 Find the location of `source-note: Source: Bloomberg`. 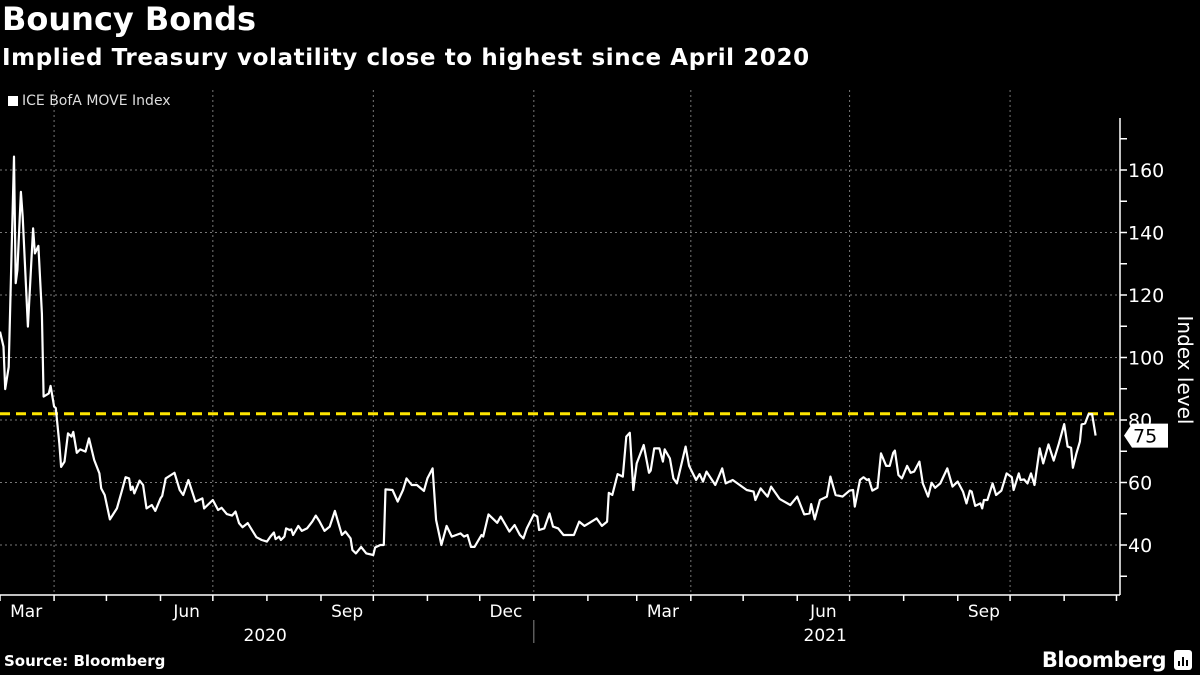

source-note: Source: Bloomberg is located at coordinates (85, 661).